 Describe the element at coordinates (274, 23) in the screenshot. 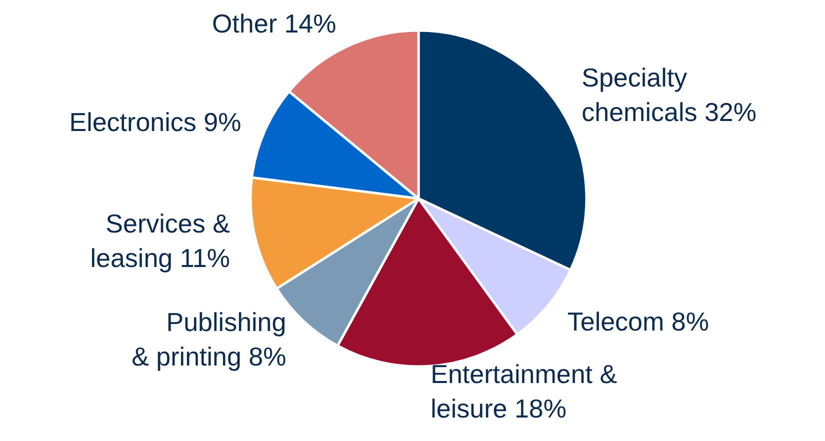

I see `slice-label: Other 14%` at that location.